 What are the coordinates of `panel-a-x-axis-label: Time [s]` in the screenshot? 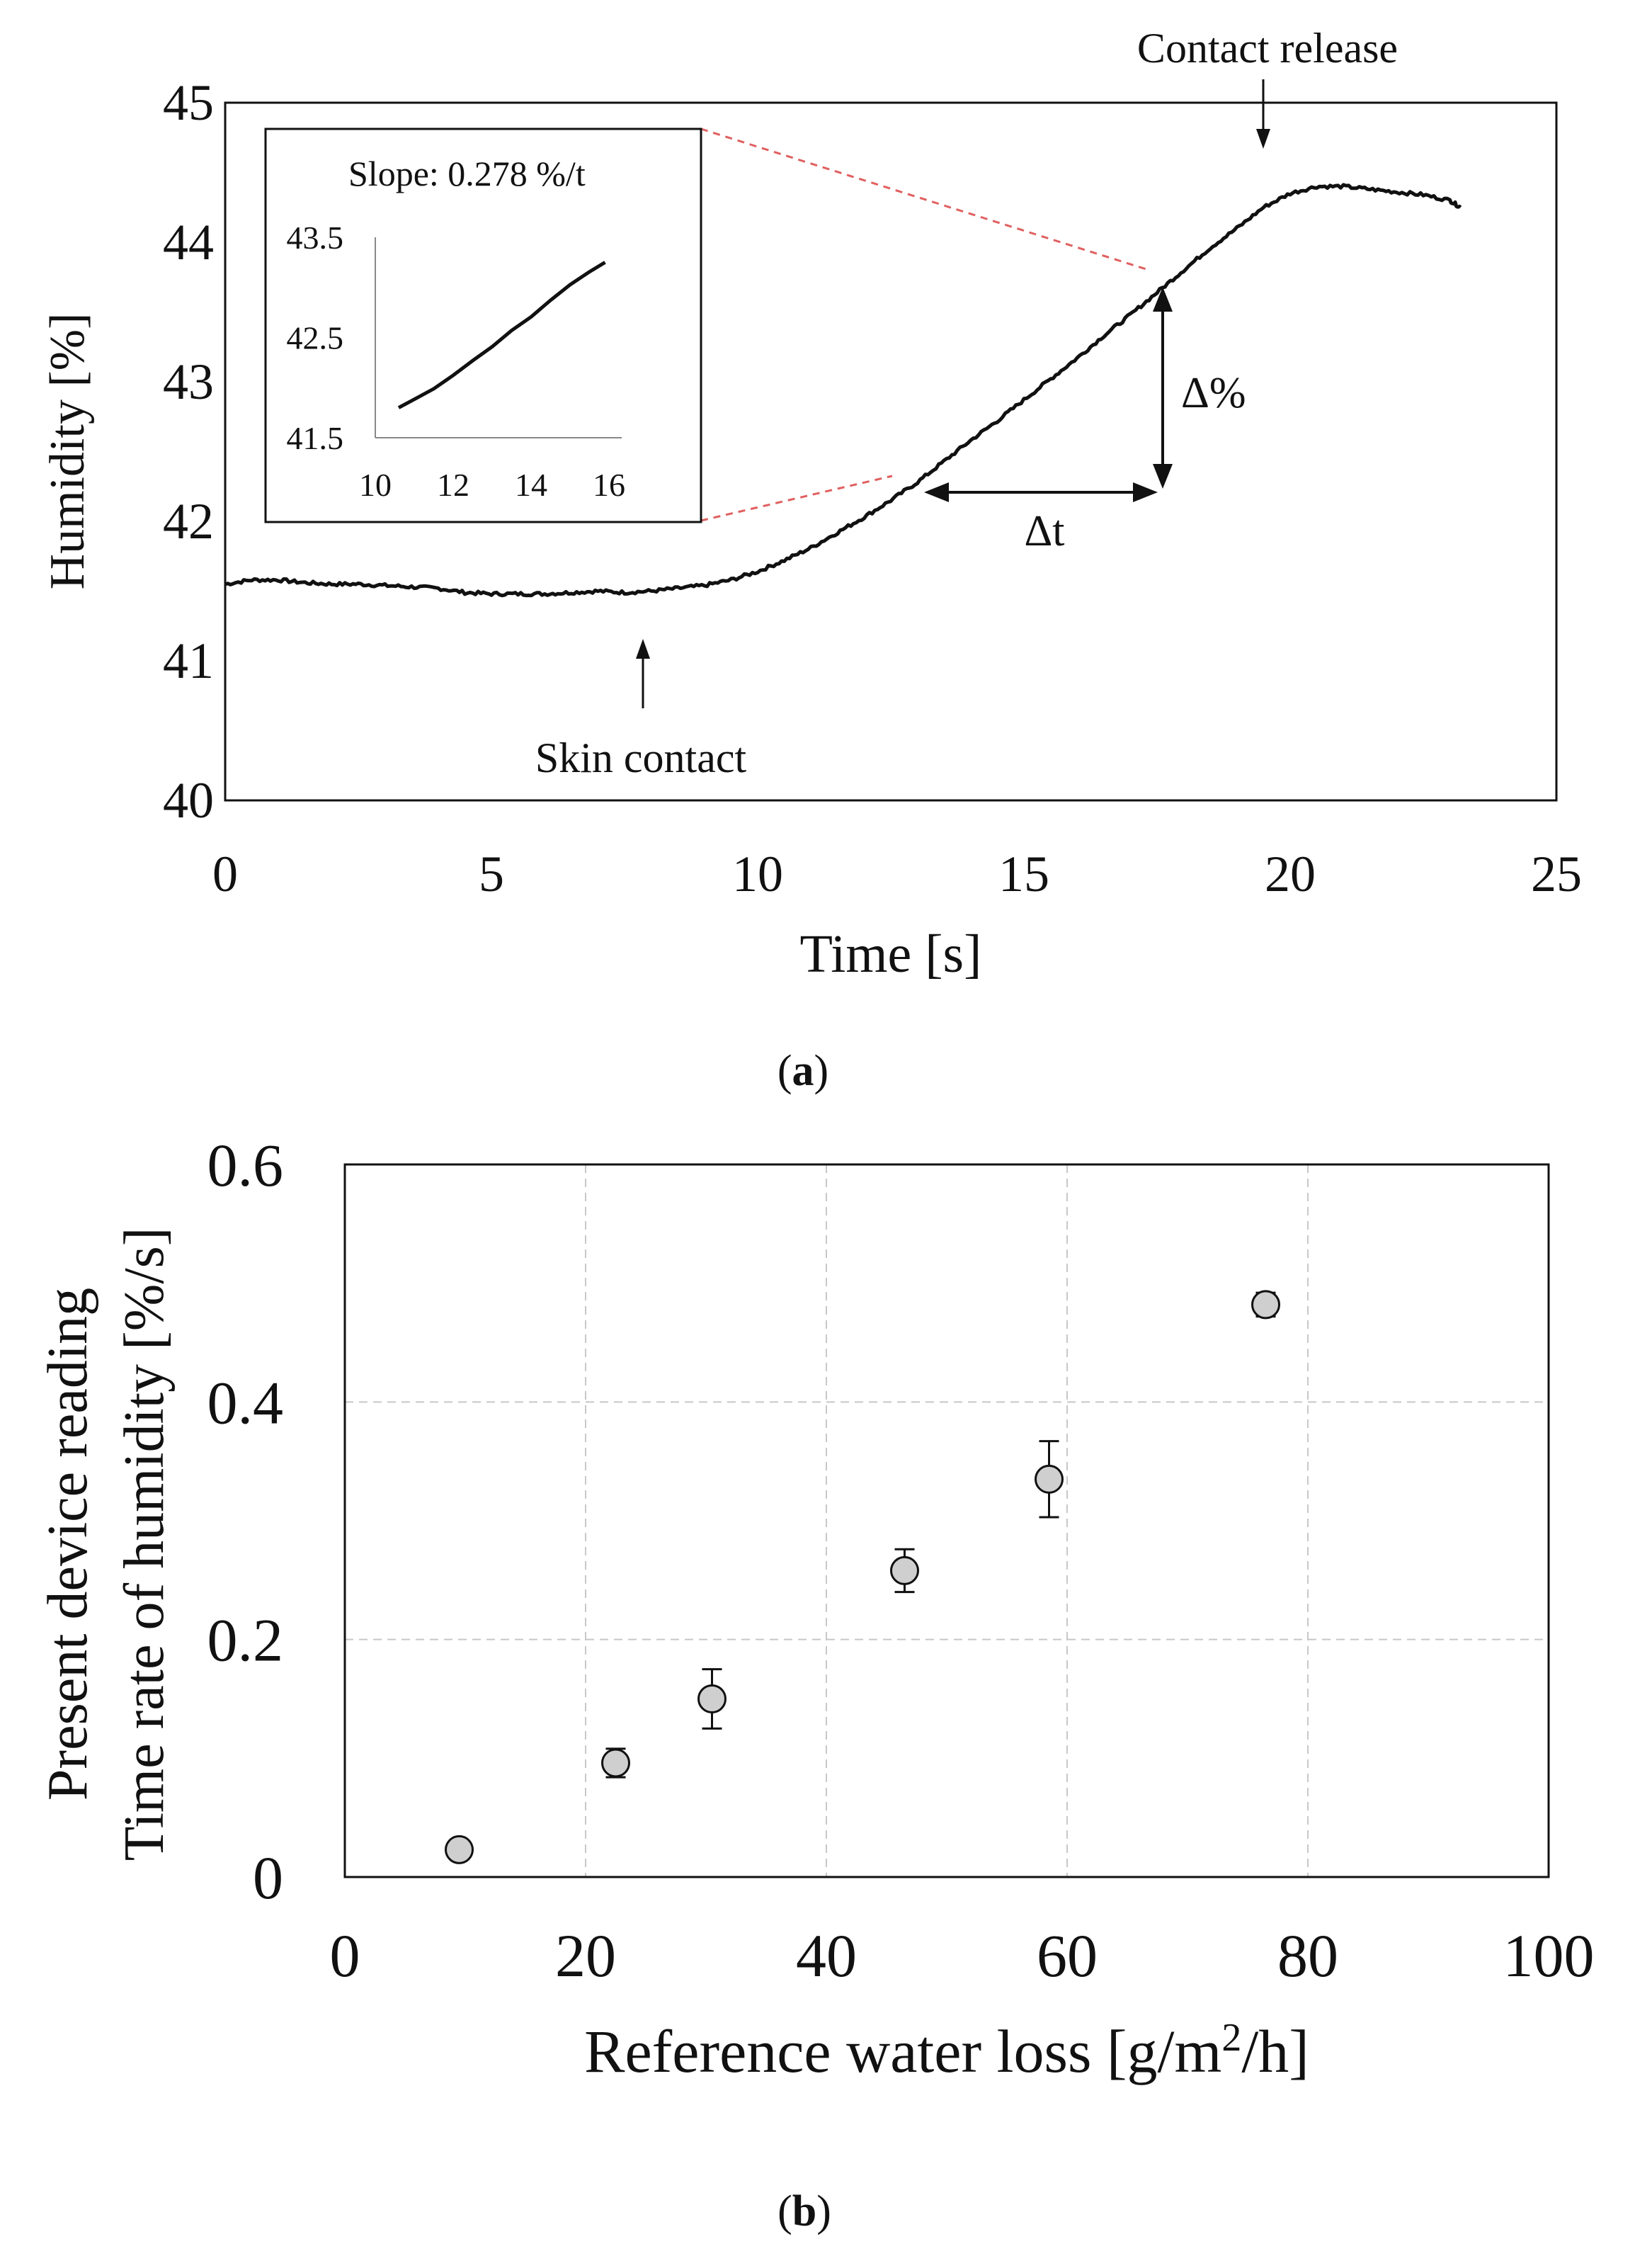 It's located at (891, 954).